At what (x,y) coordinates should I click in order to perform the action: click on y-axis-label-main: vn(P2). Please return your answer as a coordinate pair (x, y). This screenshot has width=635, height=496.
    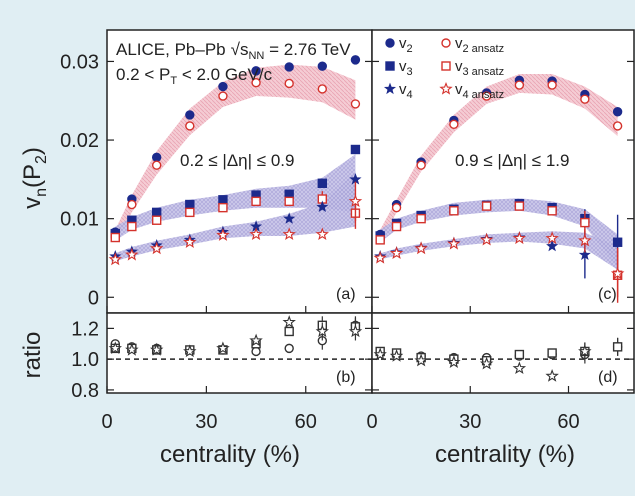
    Looking at the image, I should click on (34, 178).